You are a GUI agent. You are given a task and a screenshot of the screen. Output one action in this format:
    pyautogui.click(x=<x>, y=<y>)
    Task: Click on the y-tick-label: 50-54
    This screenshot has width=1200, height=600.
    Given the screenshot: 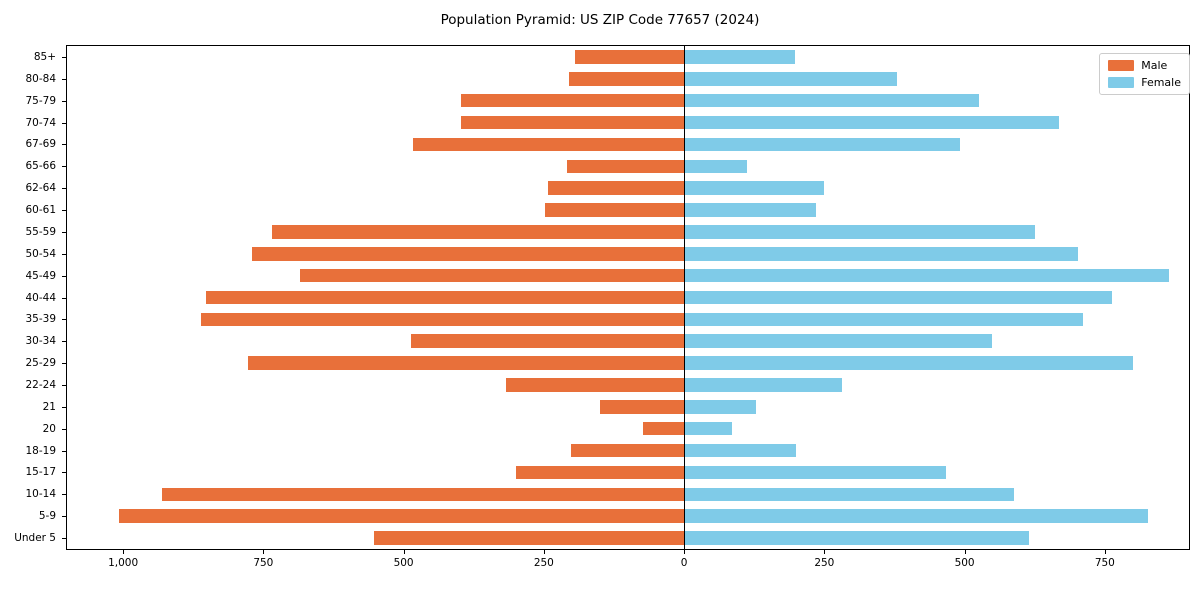 What is the action you would take?
    pyautogui.click(x=40, y=253)
    